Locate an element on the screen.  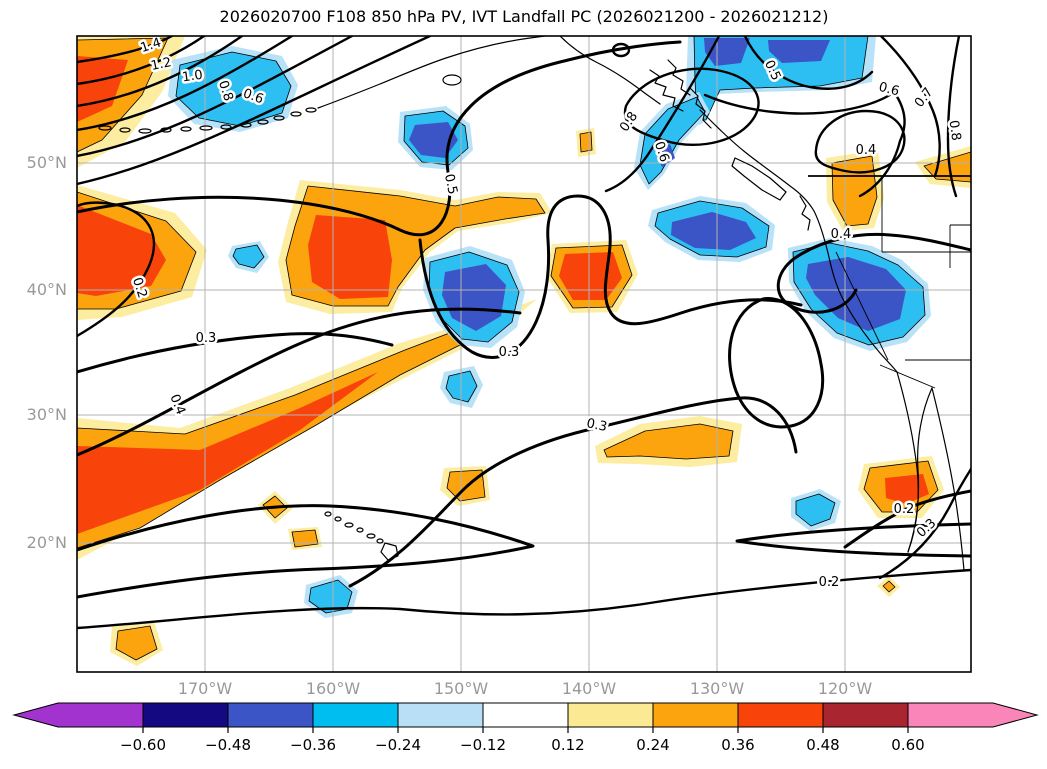
contour-label: 1.2 is located at coordinates (161, 64).